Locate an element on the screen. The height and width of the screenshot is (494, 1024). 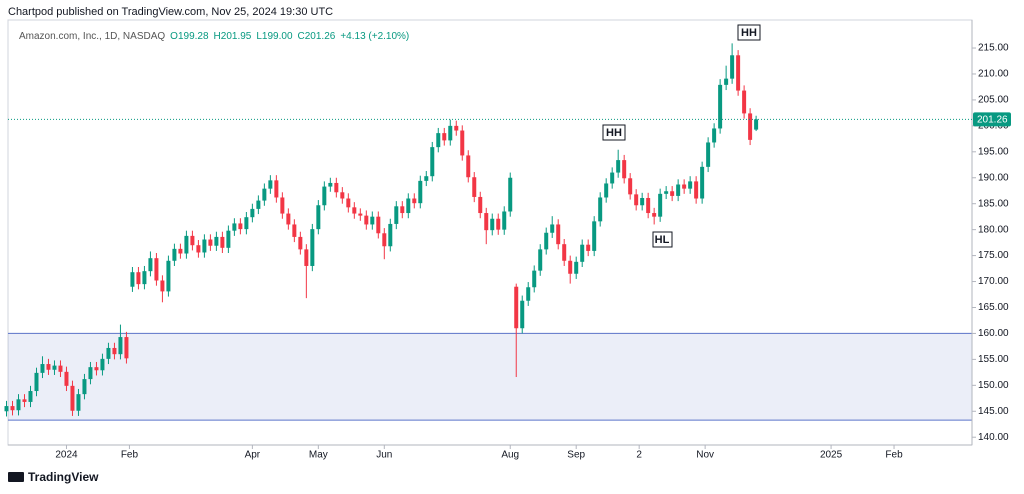
last-price-box is located at coordinates (992, 119).